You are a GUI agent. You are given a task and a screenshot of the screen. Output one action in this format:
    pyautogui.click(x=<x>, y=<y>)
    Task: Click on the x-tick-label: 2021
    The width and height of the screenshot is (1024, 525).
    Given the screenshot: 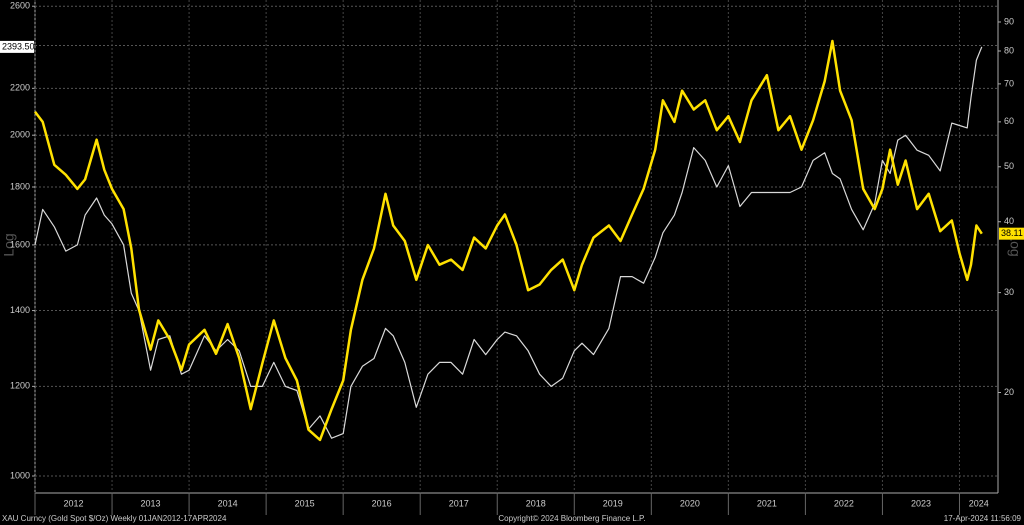 What is the action you would take?
    pyautogui.click(x=767, y=503)
    